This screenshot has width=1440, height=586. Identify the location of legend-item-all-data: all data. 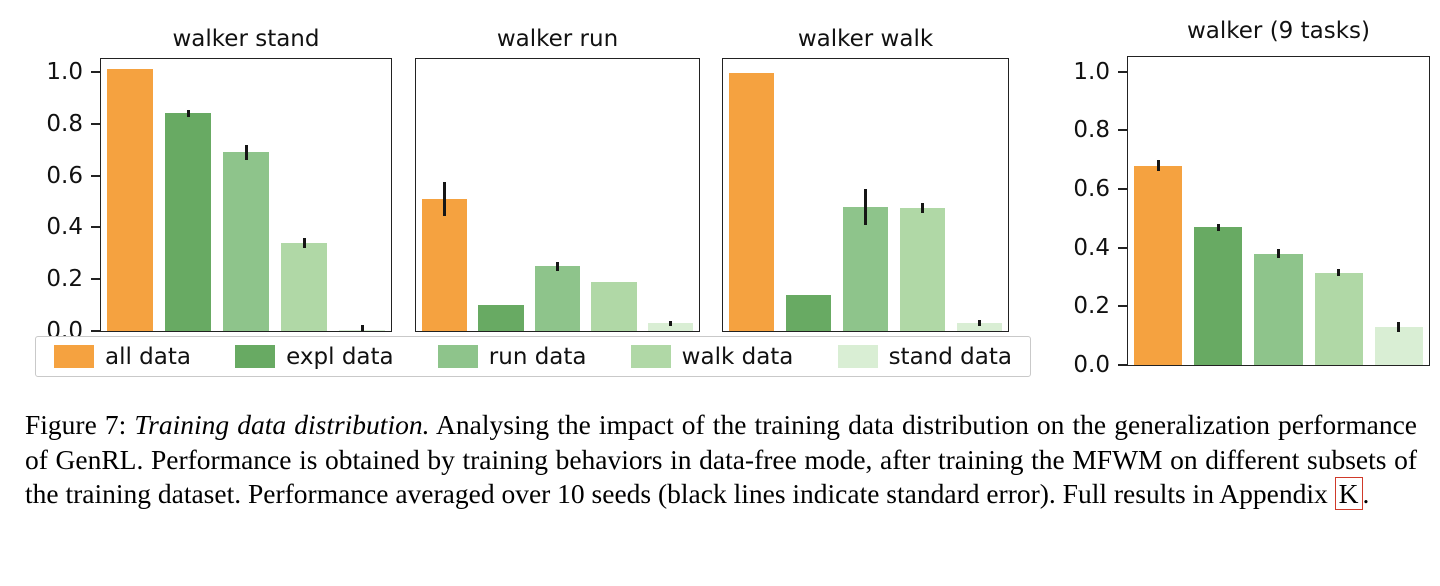
(122, 357).